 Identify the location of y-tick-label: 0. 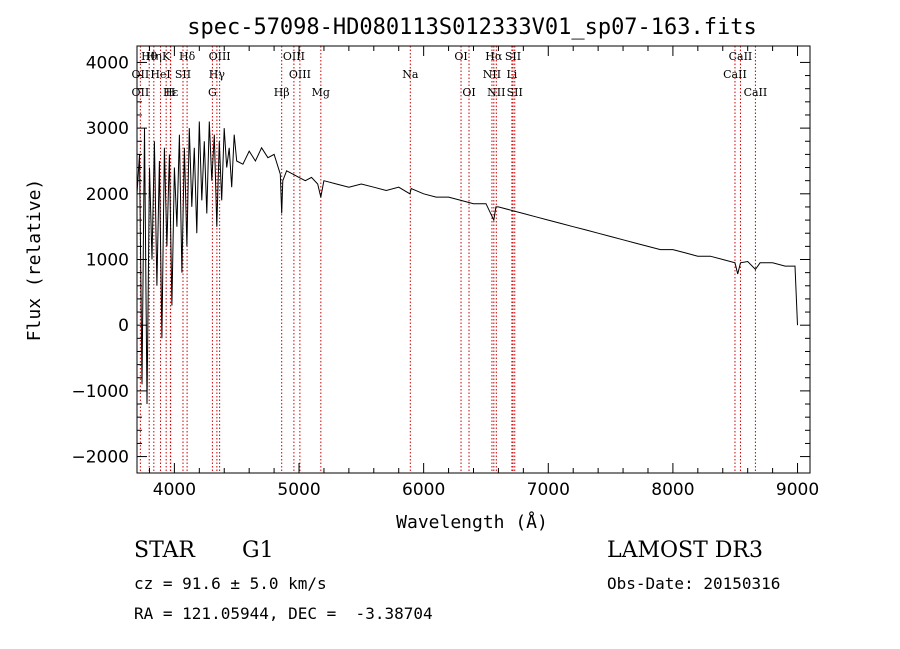
(123, 326).